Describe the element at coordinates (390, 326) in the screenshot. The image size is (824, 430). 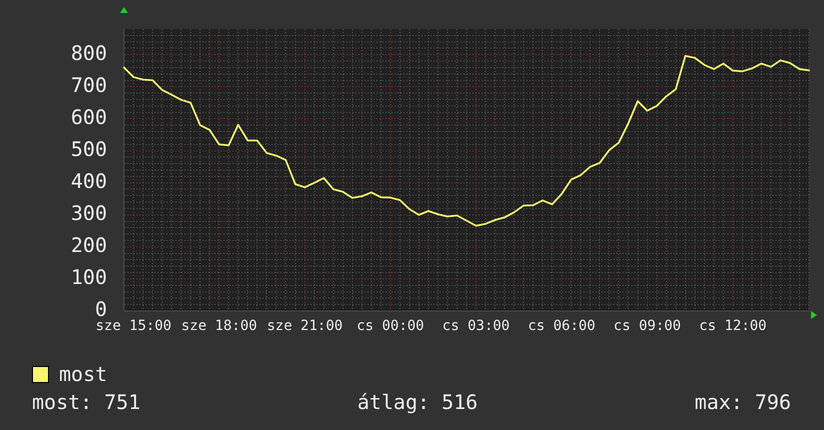
I see `x-tick-label: cs 00:00` at that location.